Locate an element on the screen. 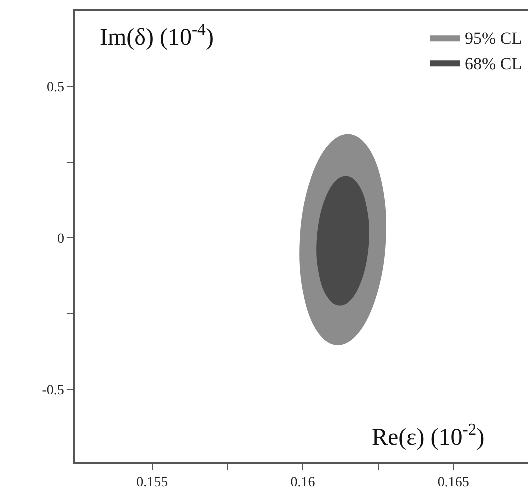 The height and width of the screenshot is (491, 528). x-tick-label: 0.155 is located at coordinates (152, 483).